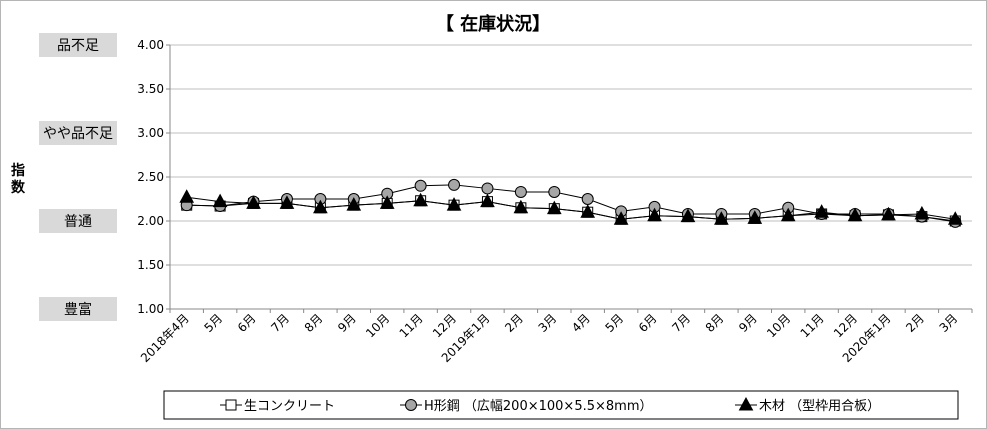 The height and width of the screenshot is (429, 987). I want to click on y-axis-label-char: 指, so click(18, 170).